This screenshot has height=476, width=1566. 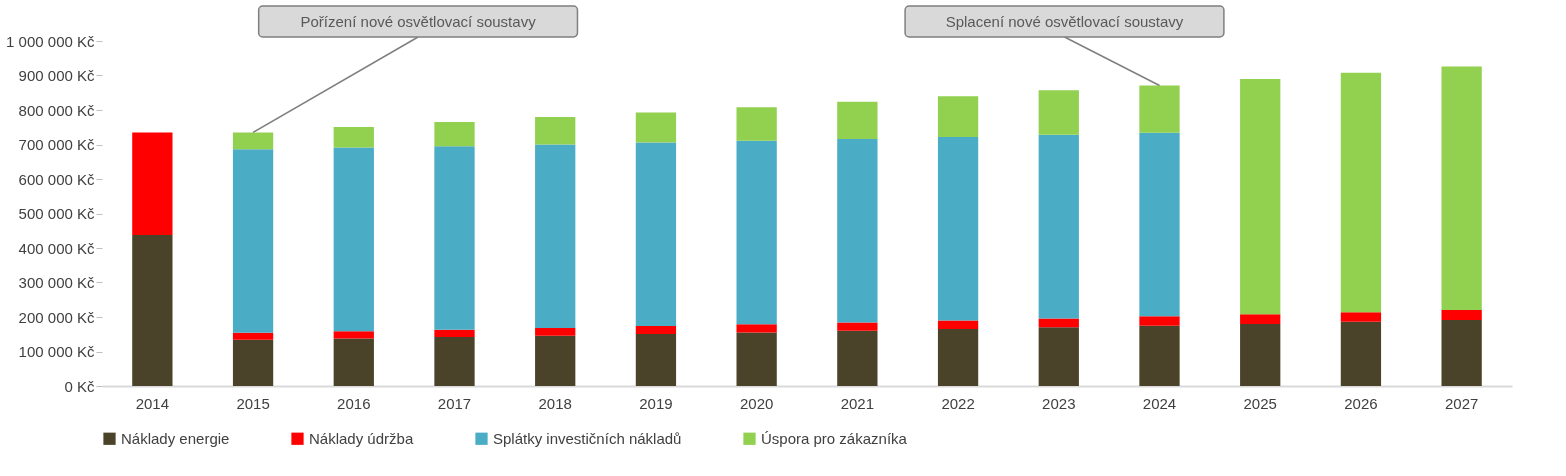 What do you see at coordinates (354, 403) in the screenshot?
I see `x-tick-label: 2016` at bounding box center [354, 403].